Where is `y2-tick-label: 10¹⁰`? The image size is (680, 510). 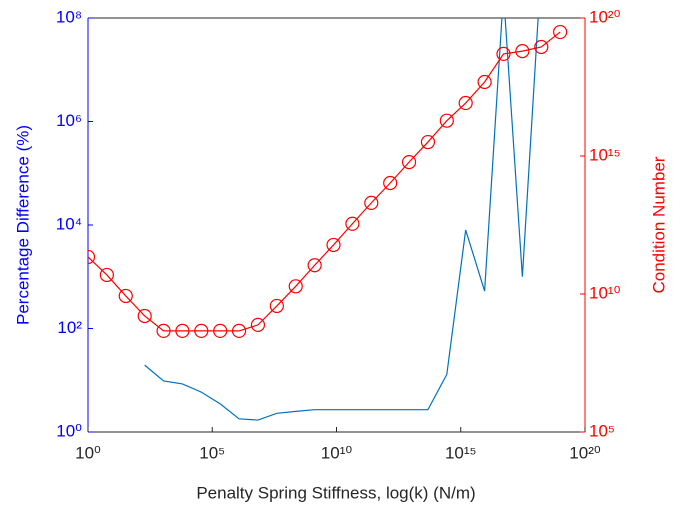 y2-tick-label: 10¹⁰ is located at coordinates (605, 292).